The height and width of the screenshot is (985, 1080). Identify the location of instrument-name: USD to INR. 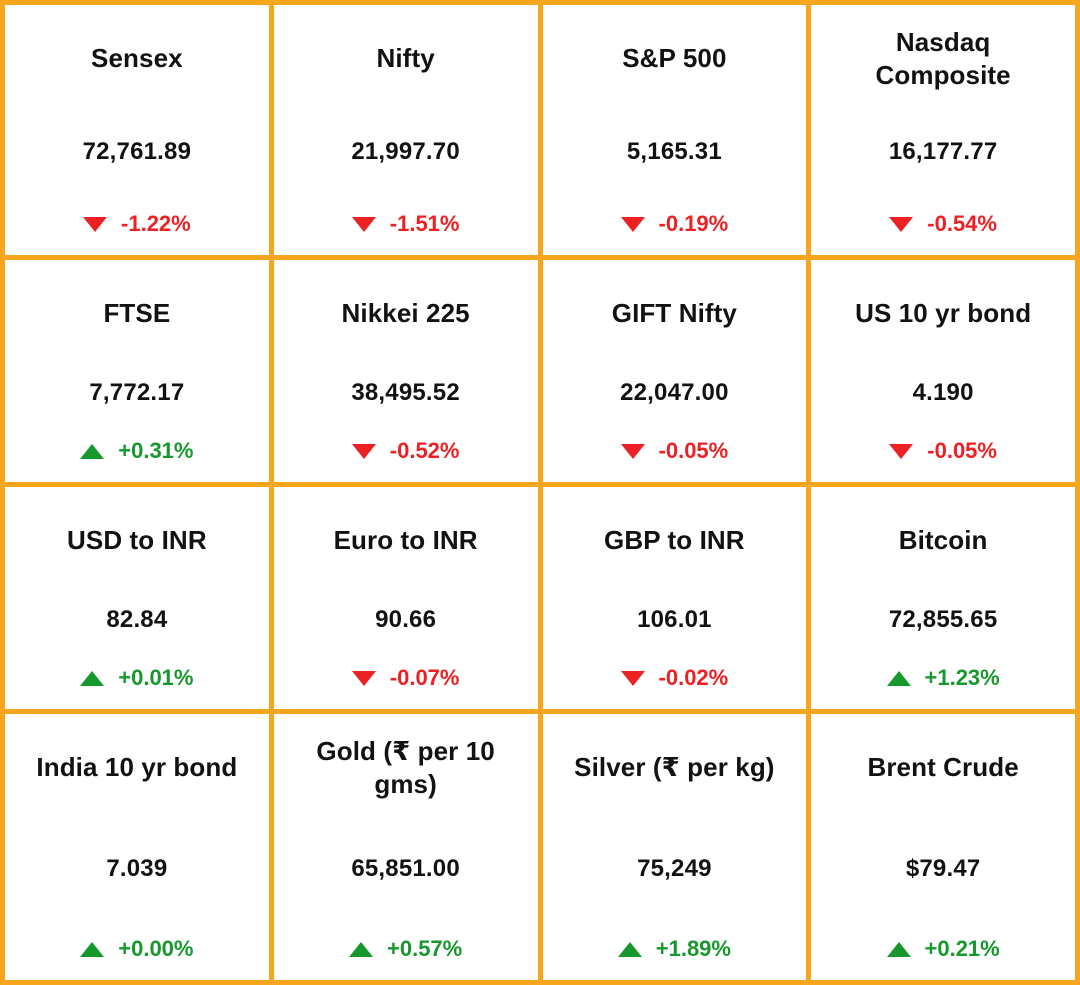
(137, 540).